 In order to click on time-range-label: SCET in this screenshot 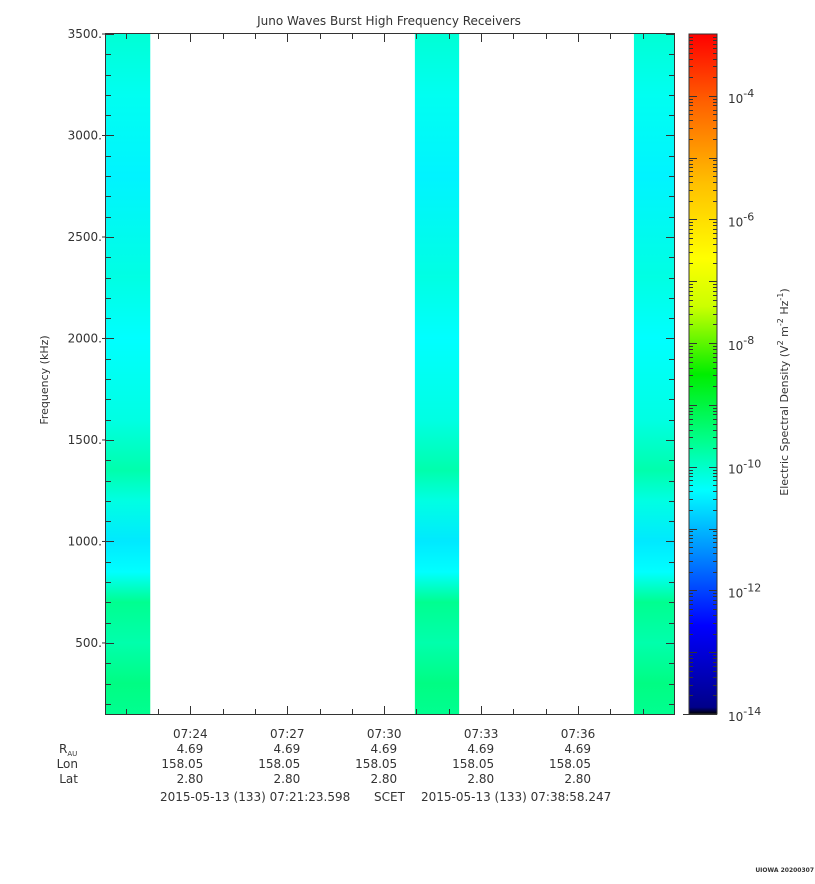, I will do `click(390, 797)`.